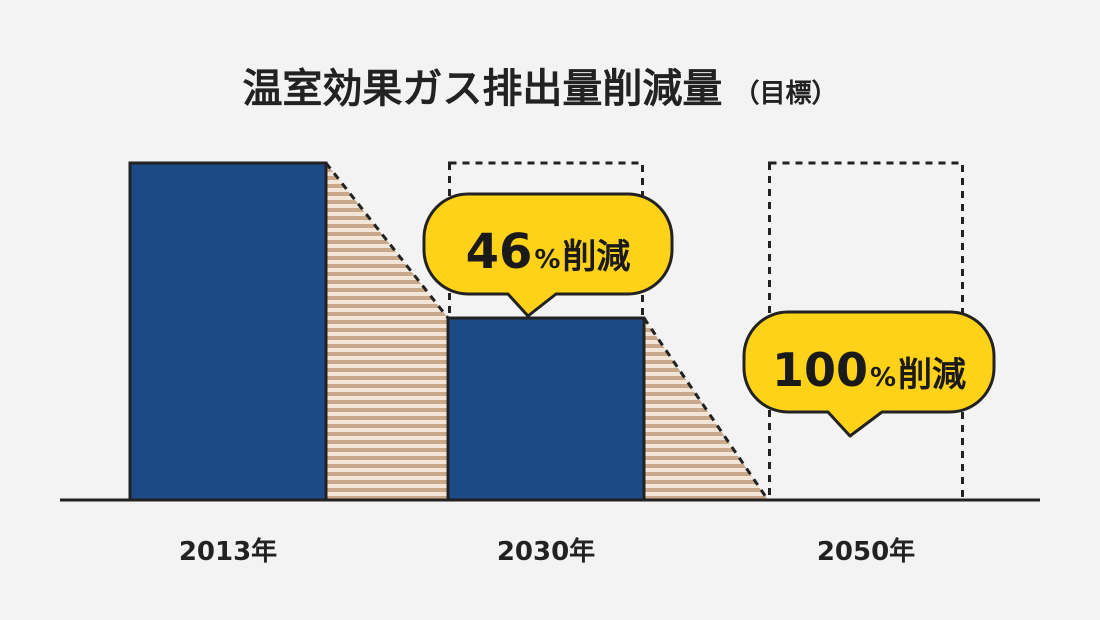 This screenshot has height=620, width=1100. Describe the element at coordinates (482, 89) in the screenshot. I see `chart-title-main: 温室効果ガス排出量削減量` at that location.